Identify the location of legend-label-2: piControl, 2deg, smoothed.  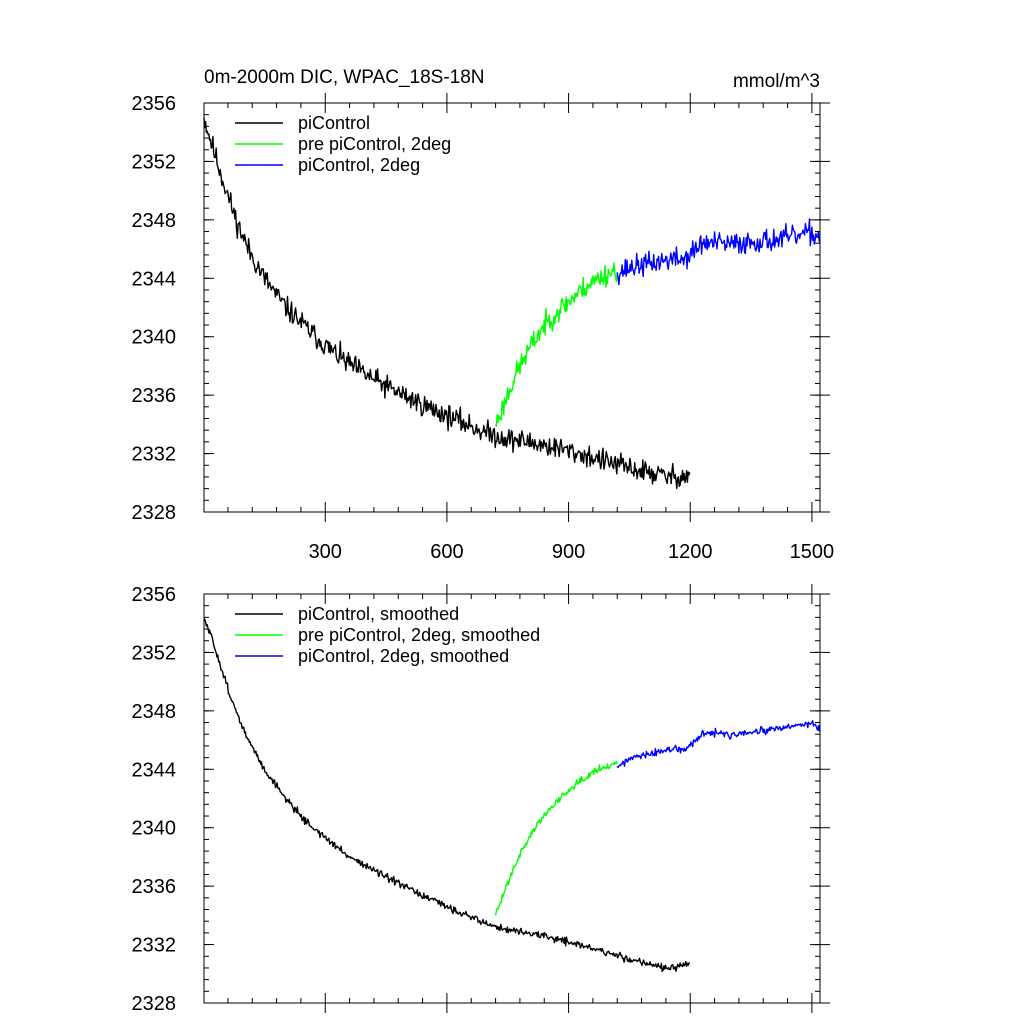
(403, 656).